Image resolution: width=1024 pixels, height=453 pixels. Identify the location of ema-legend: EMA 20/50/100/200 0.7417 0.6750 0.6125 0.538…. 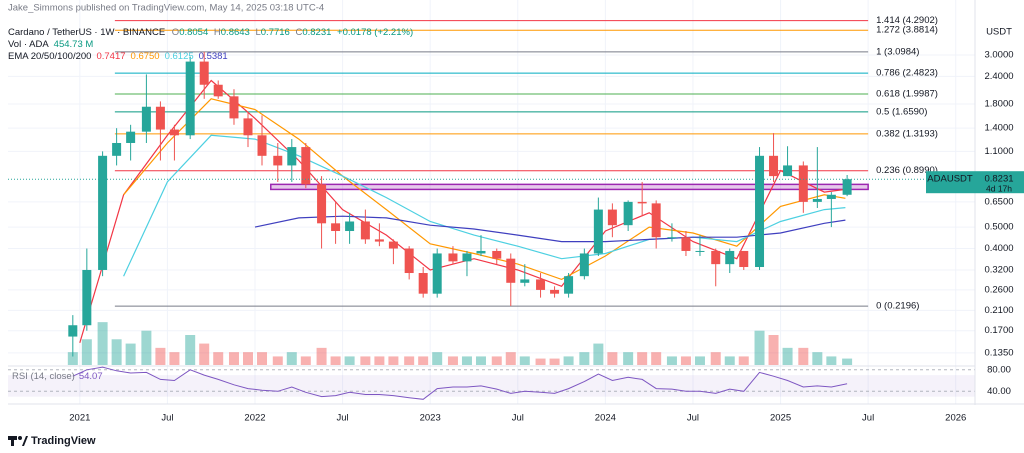
(118, 56).